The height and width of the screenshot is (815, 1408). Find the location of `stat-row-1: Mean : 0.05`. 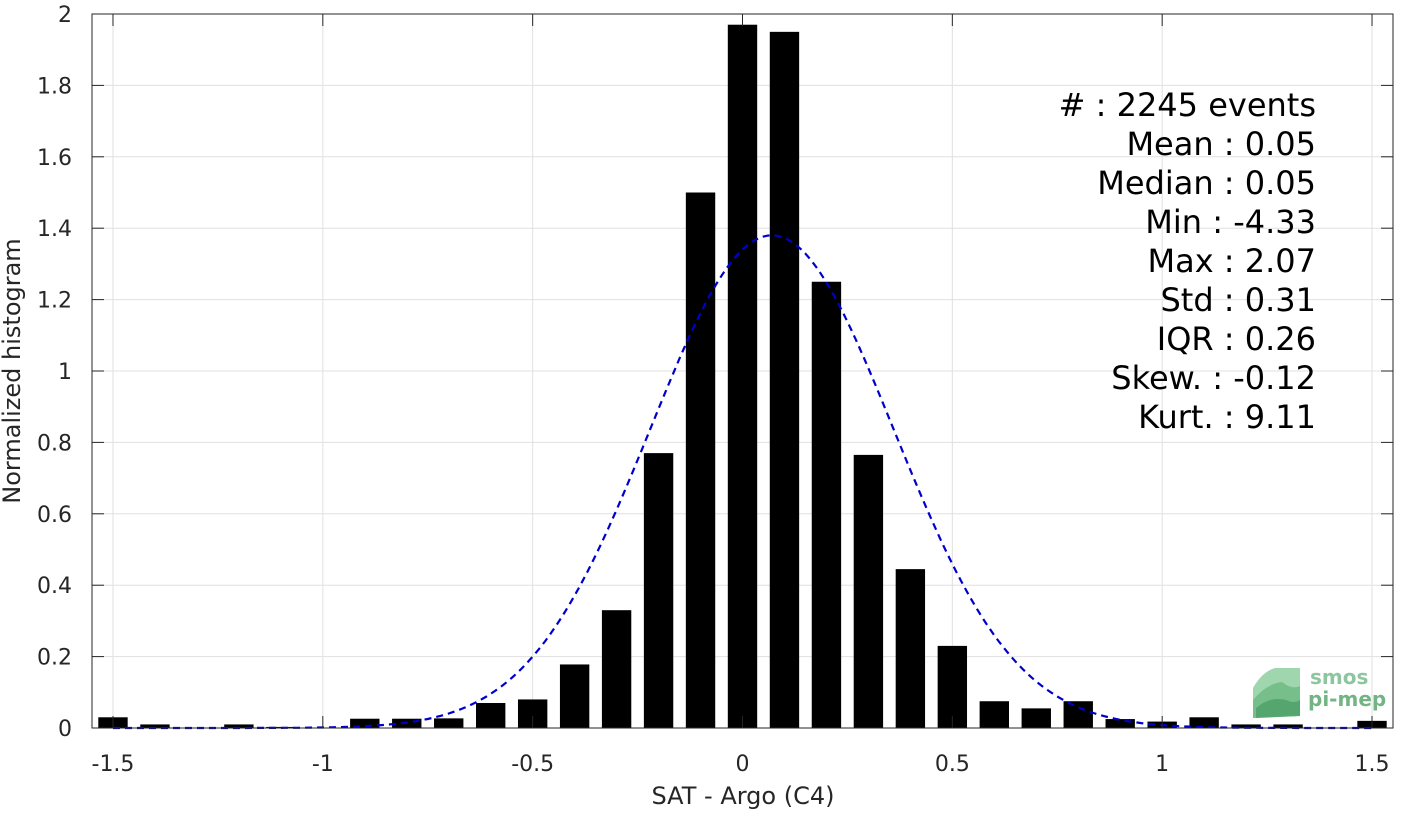

stat-row-1: Mean : 0.05 is located at coordinates (1221, 144).